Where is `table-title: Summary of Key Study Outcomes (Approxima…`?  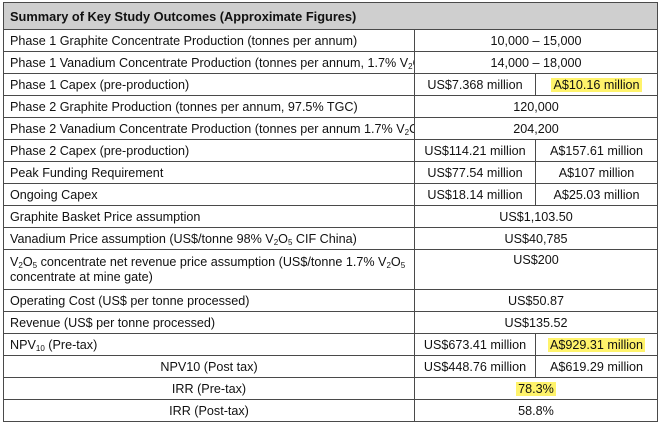
table-title: Summary of Key Study Outcomes (Approxima… is located at coordinates (330, 16).